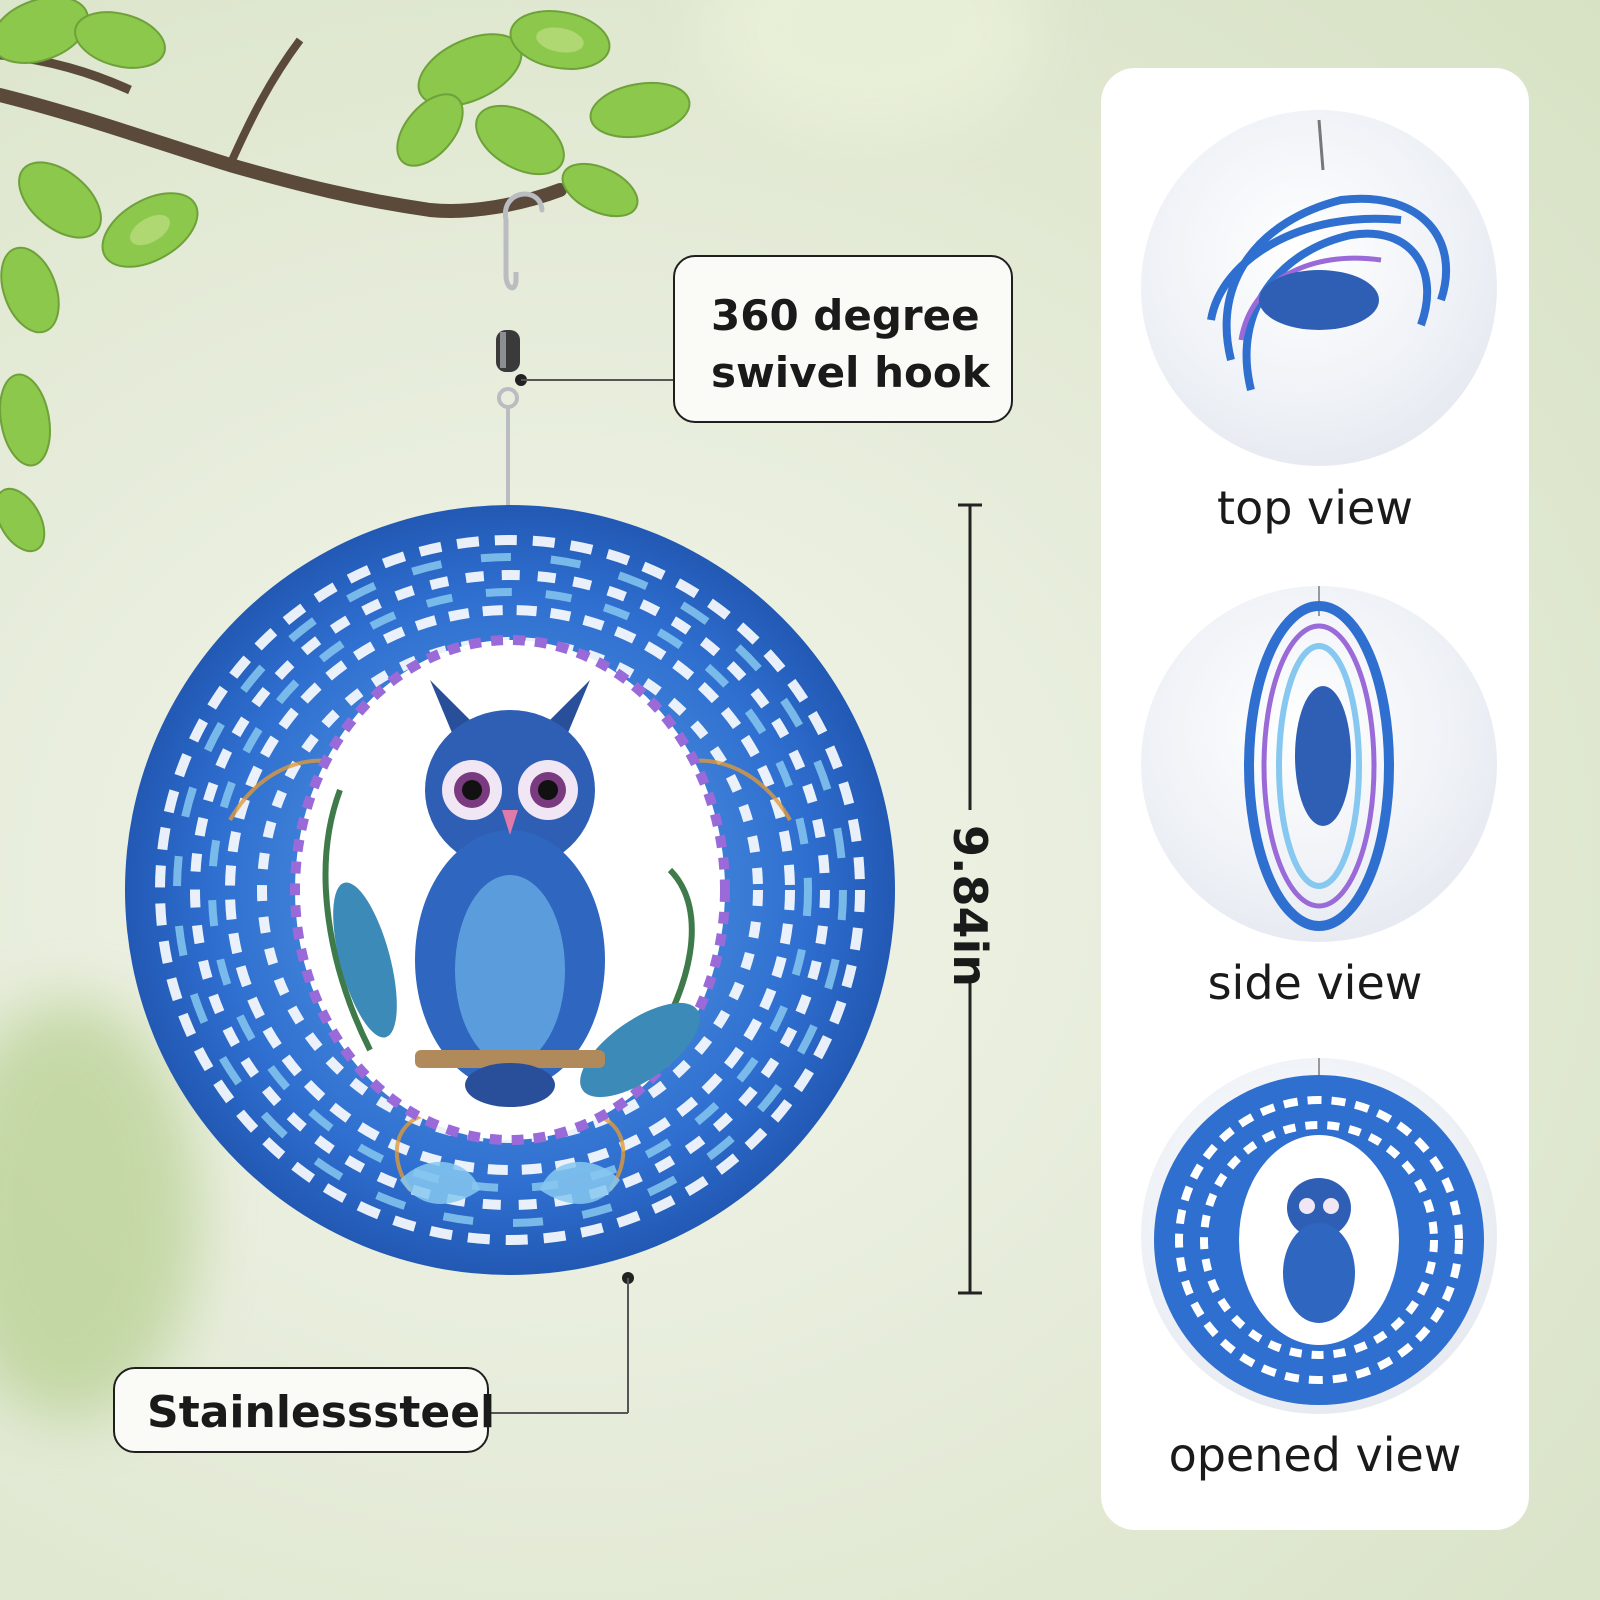  What do you see at coordinates (1319, 764) in the screenshot?
I see `side-view-image` at bounding box center [1319, 764].